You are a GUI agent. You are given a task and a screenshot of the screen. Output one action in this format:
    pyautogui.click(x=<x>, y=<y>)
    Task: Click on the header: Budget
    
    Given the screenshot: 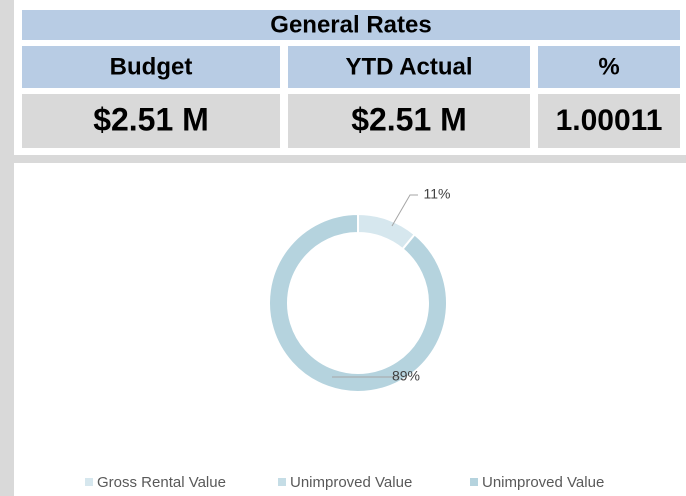 What is the action you would take?
    pyautogui.click(x=151, y=66)
    